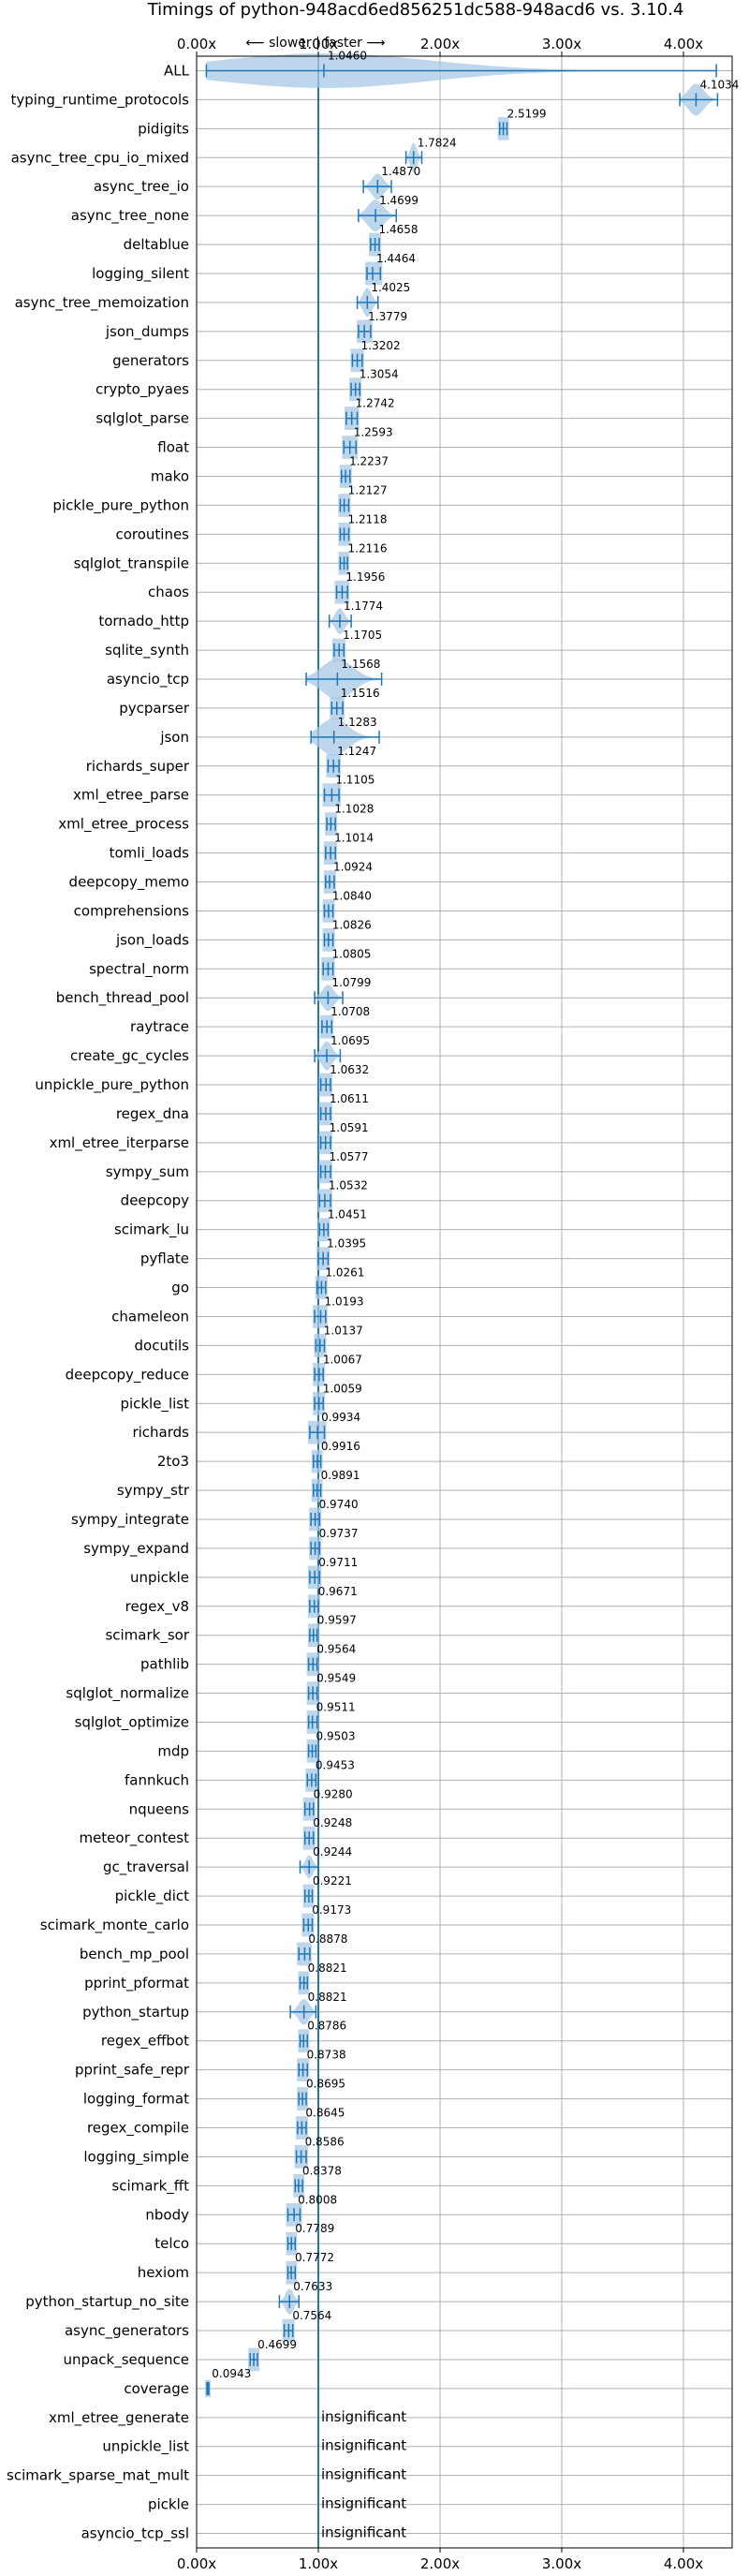 Image resolution: width=749 pixels, height=2576 pixels. Describe the element at coordinates (130, 216) in the screenshot. I see `benchmark-label: async_tree_none` at that location.